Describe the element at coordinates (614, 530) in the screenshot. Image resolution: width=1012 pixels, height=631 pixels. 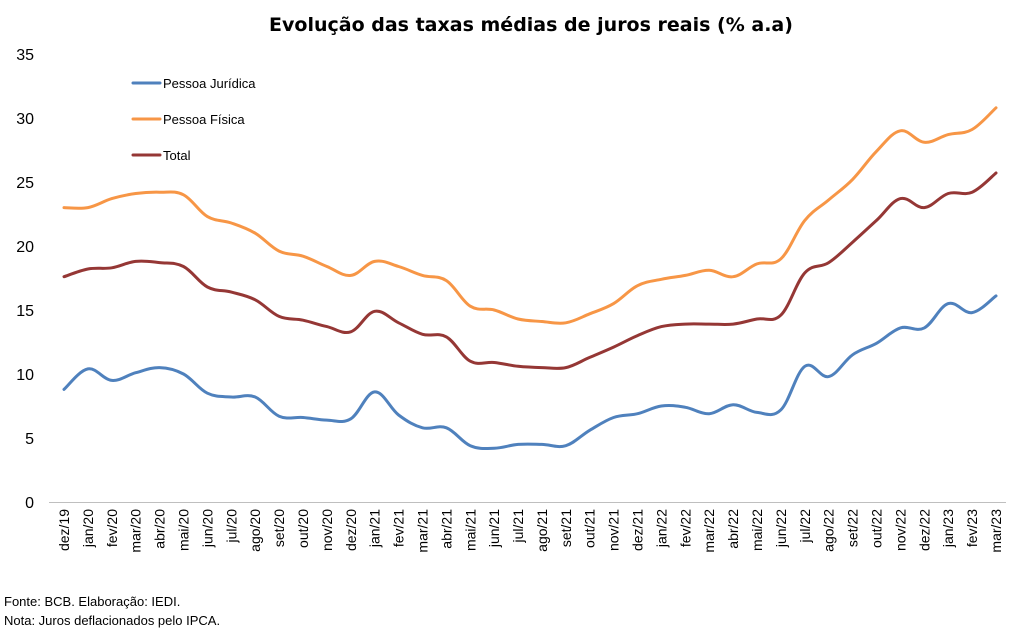
I see `x-tick-label: nov/21` at that location.